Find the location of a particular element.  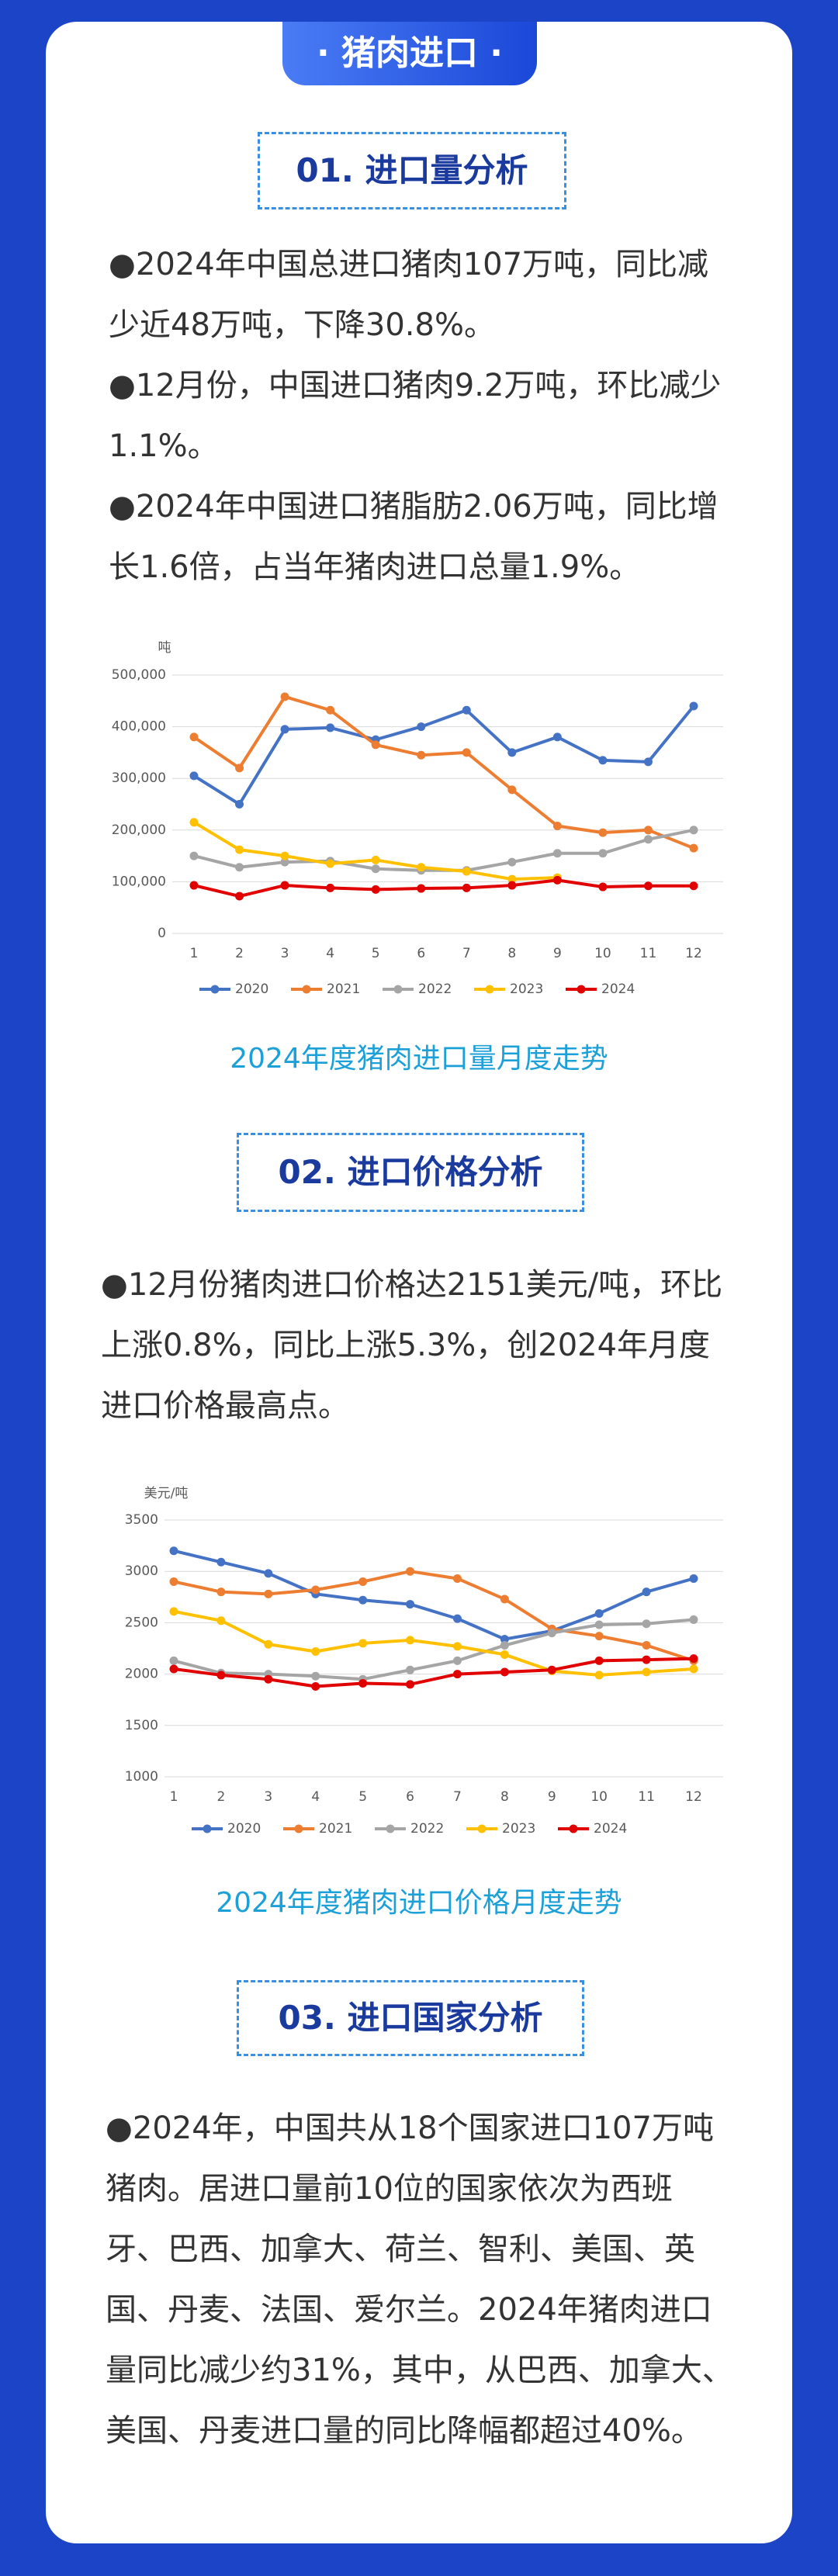

legend-label: 2021 is located at coordinates (343, 989).